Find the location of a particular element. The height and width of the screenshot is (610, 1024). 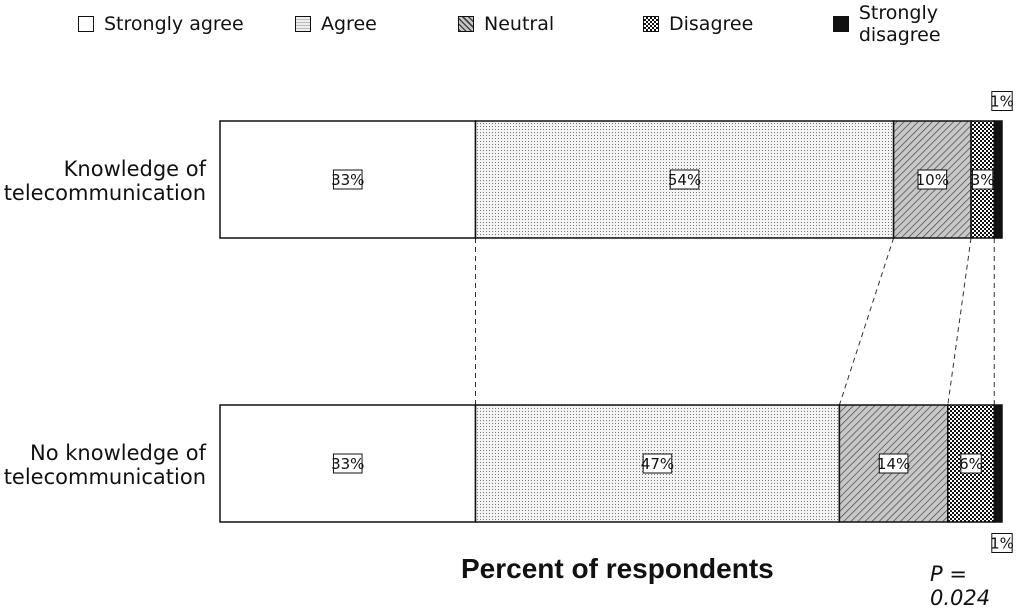

svg-text: 10% is located at coordinates (932, 180).